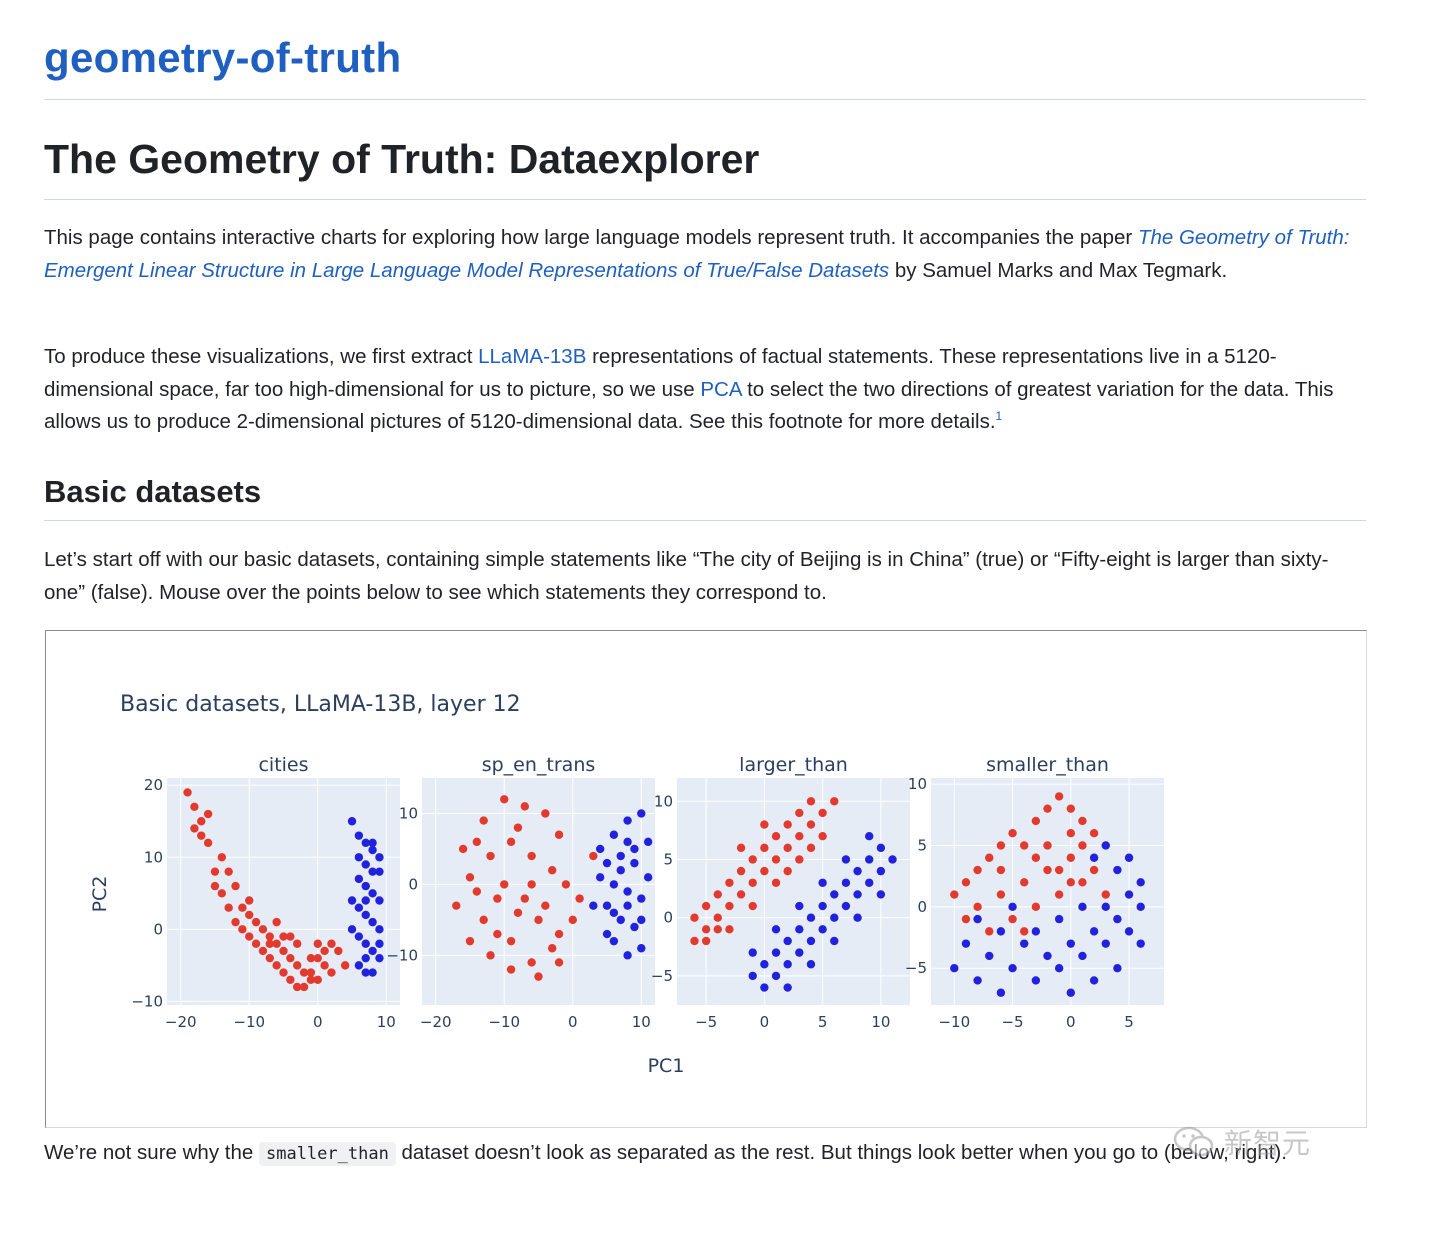 This screenshot has width=1442, height=1236. What do you see at coordinates (532, 356) in the screenshot?
I see `llama-link: LLaMA-13B` at bounding box center [532, 356].